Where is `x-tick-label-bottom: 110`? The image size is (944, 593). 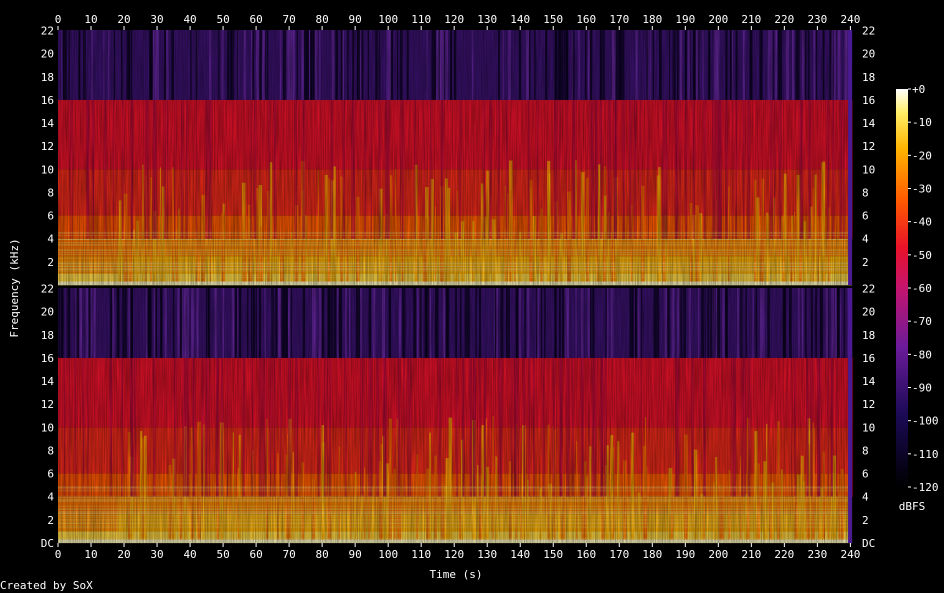 x-tick-label-bottom: 110 is located at coordinates (421, 554).